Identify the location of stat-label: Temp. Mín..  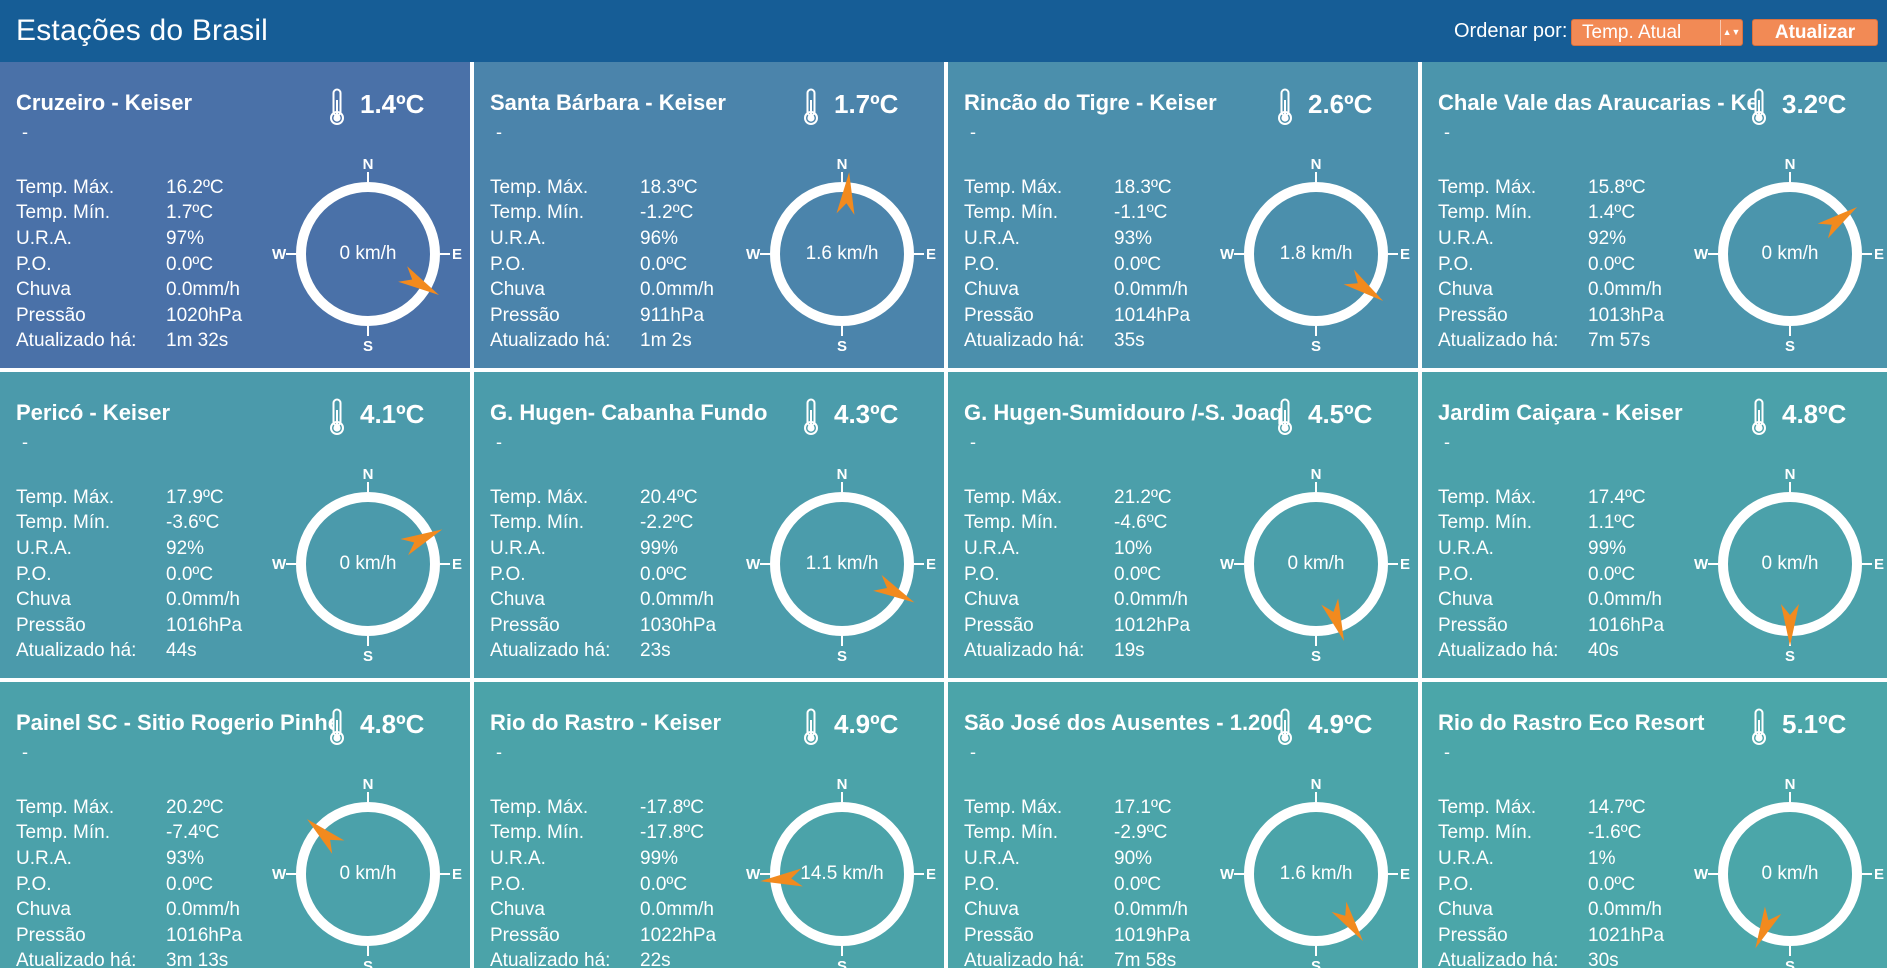
(1485, 213).